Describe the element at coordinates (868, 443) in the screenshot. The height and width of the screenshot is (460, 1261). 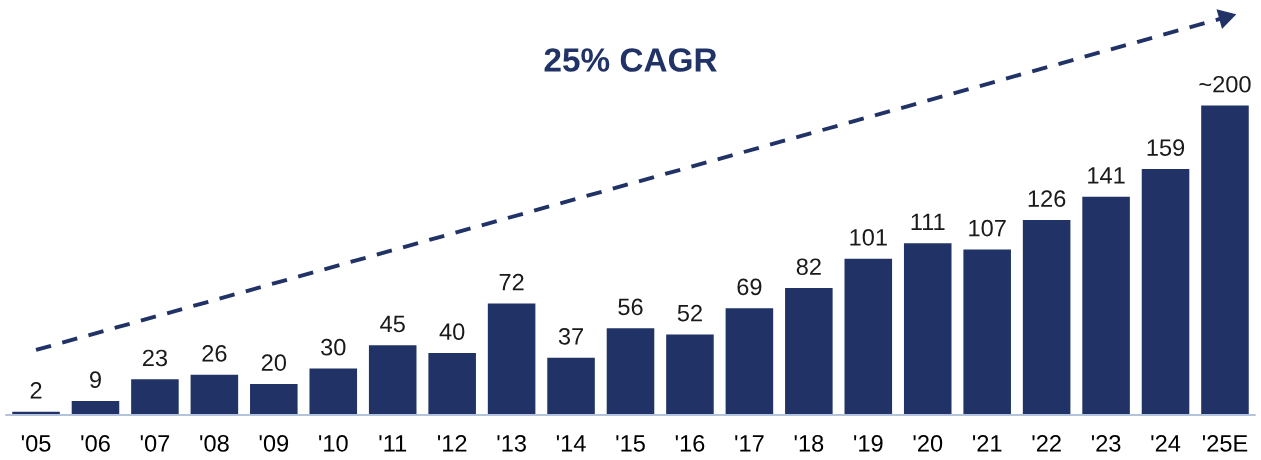
I see `x-tick-label: '19` at that location.